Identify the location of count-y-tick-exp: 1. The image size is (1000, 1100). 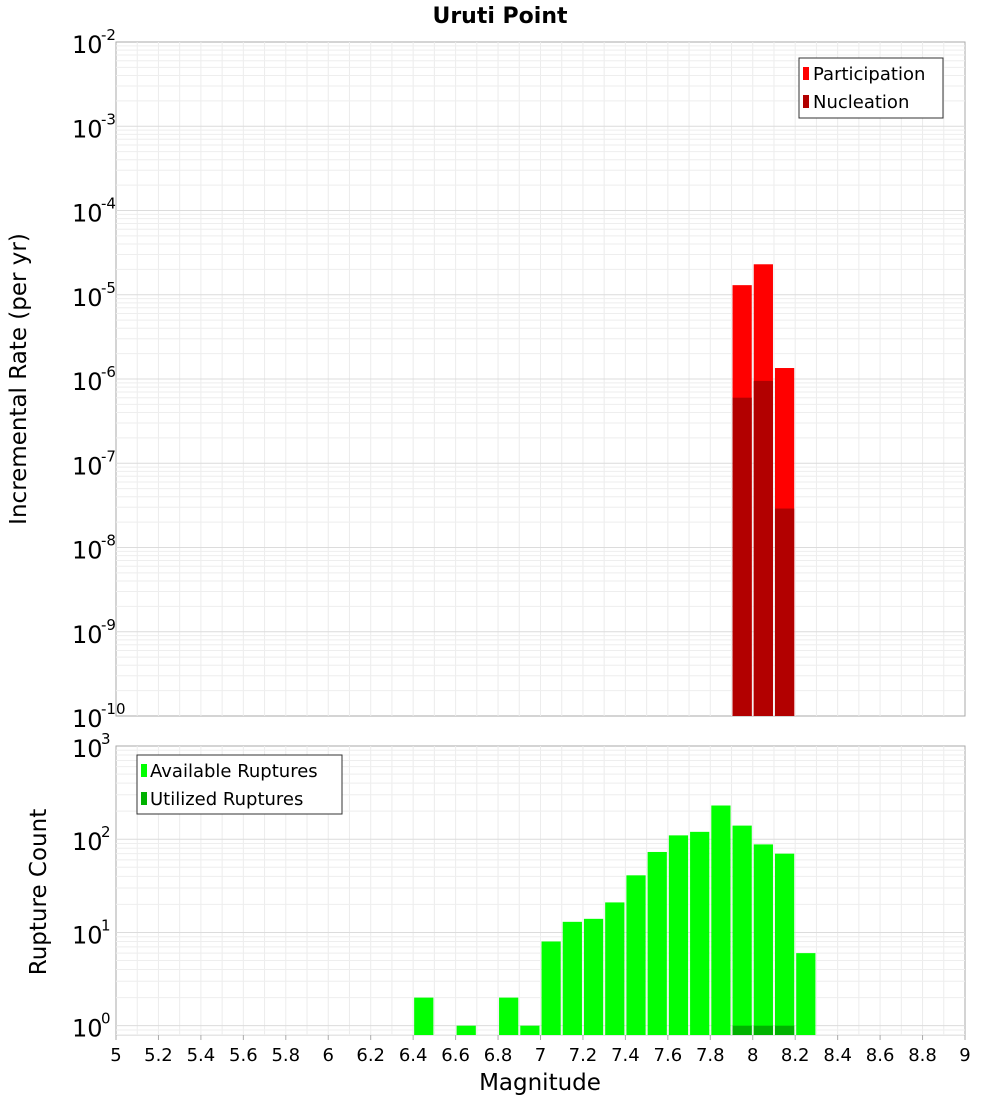
(106, 925).